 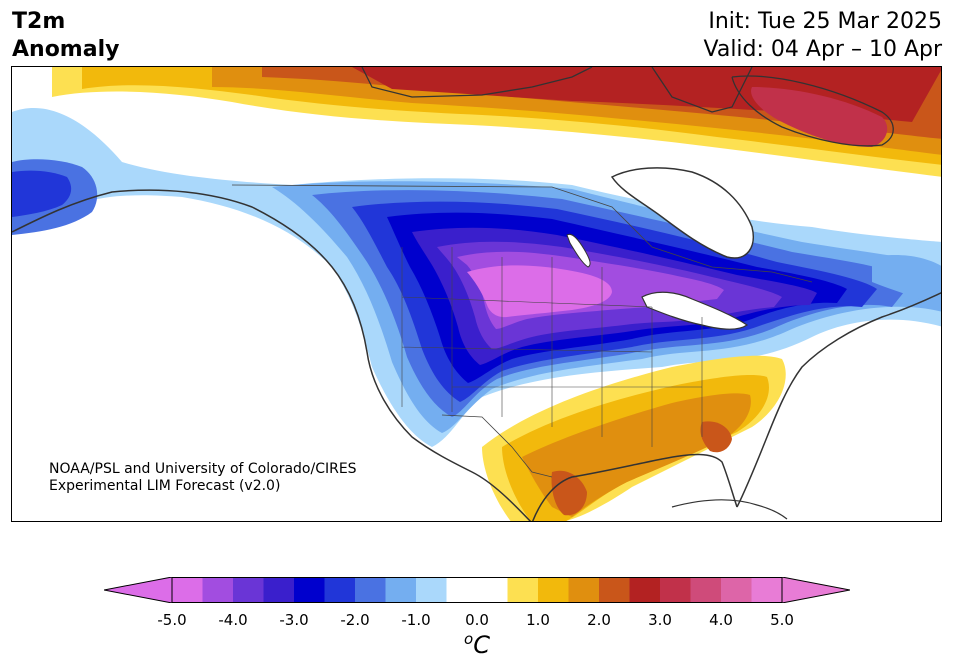 What do you see at coordinates (294, 620) in the screenshot?
I see `colorbar-tick-label: -3.0` at bounding box center [294, 620].